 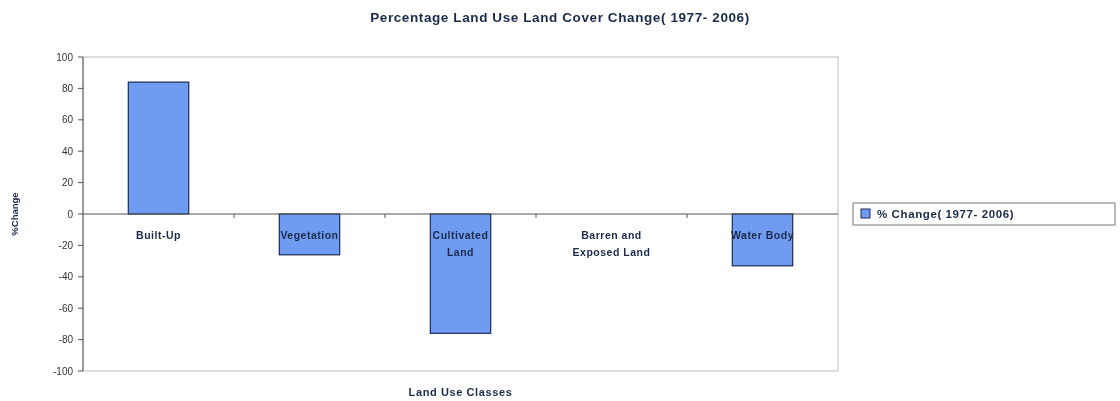 I want to click on y-tick-label: 60, so click(x=67, y=120).